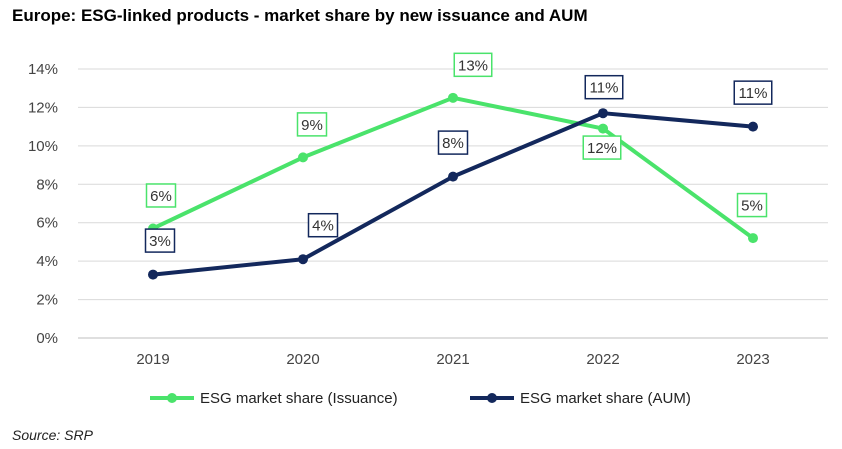 The width and height of the screenshot is (842, 449). Describe the element at coordinates (43, 107) in the screenshot. I see `y-tick-label: 12%` at that location.